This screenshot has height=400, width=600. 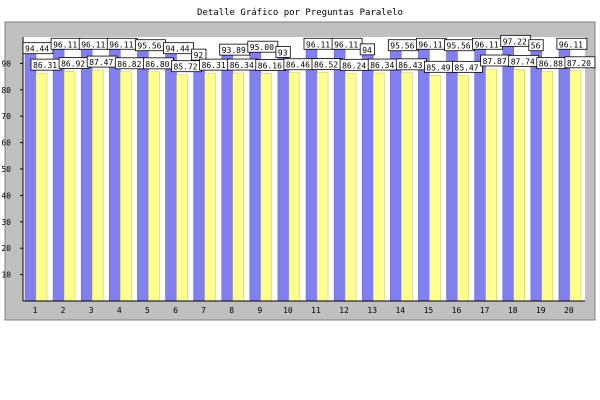 What do you see at coordinates (12, 169) in the screenshot?
I see `y-ticks-group: 10 20 30 40 50 60 70 80 90` at bounding box center [12, 169].